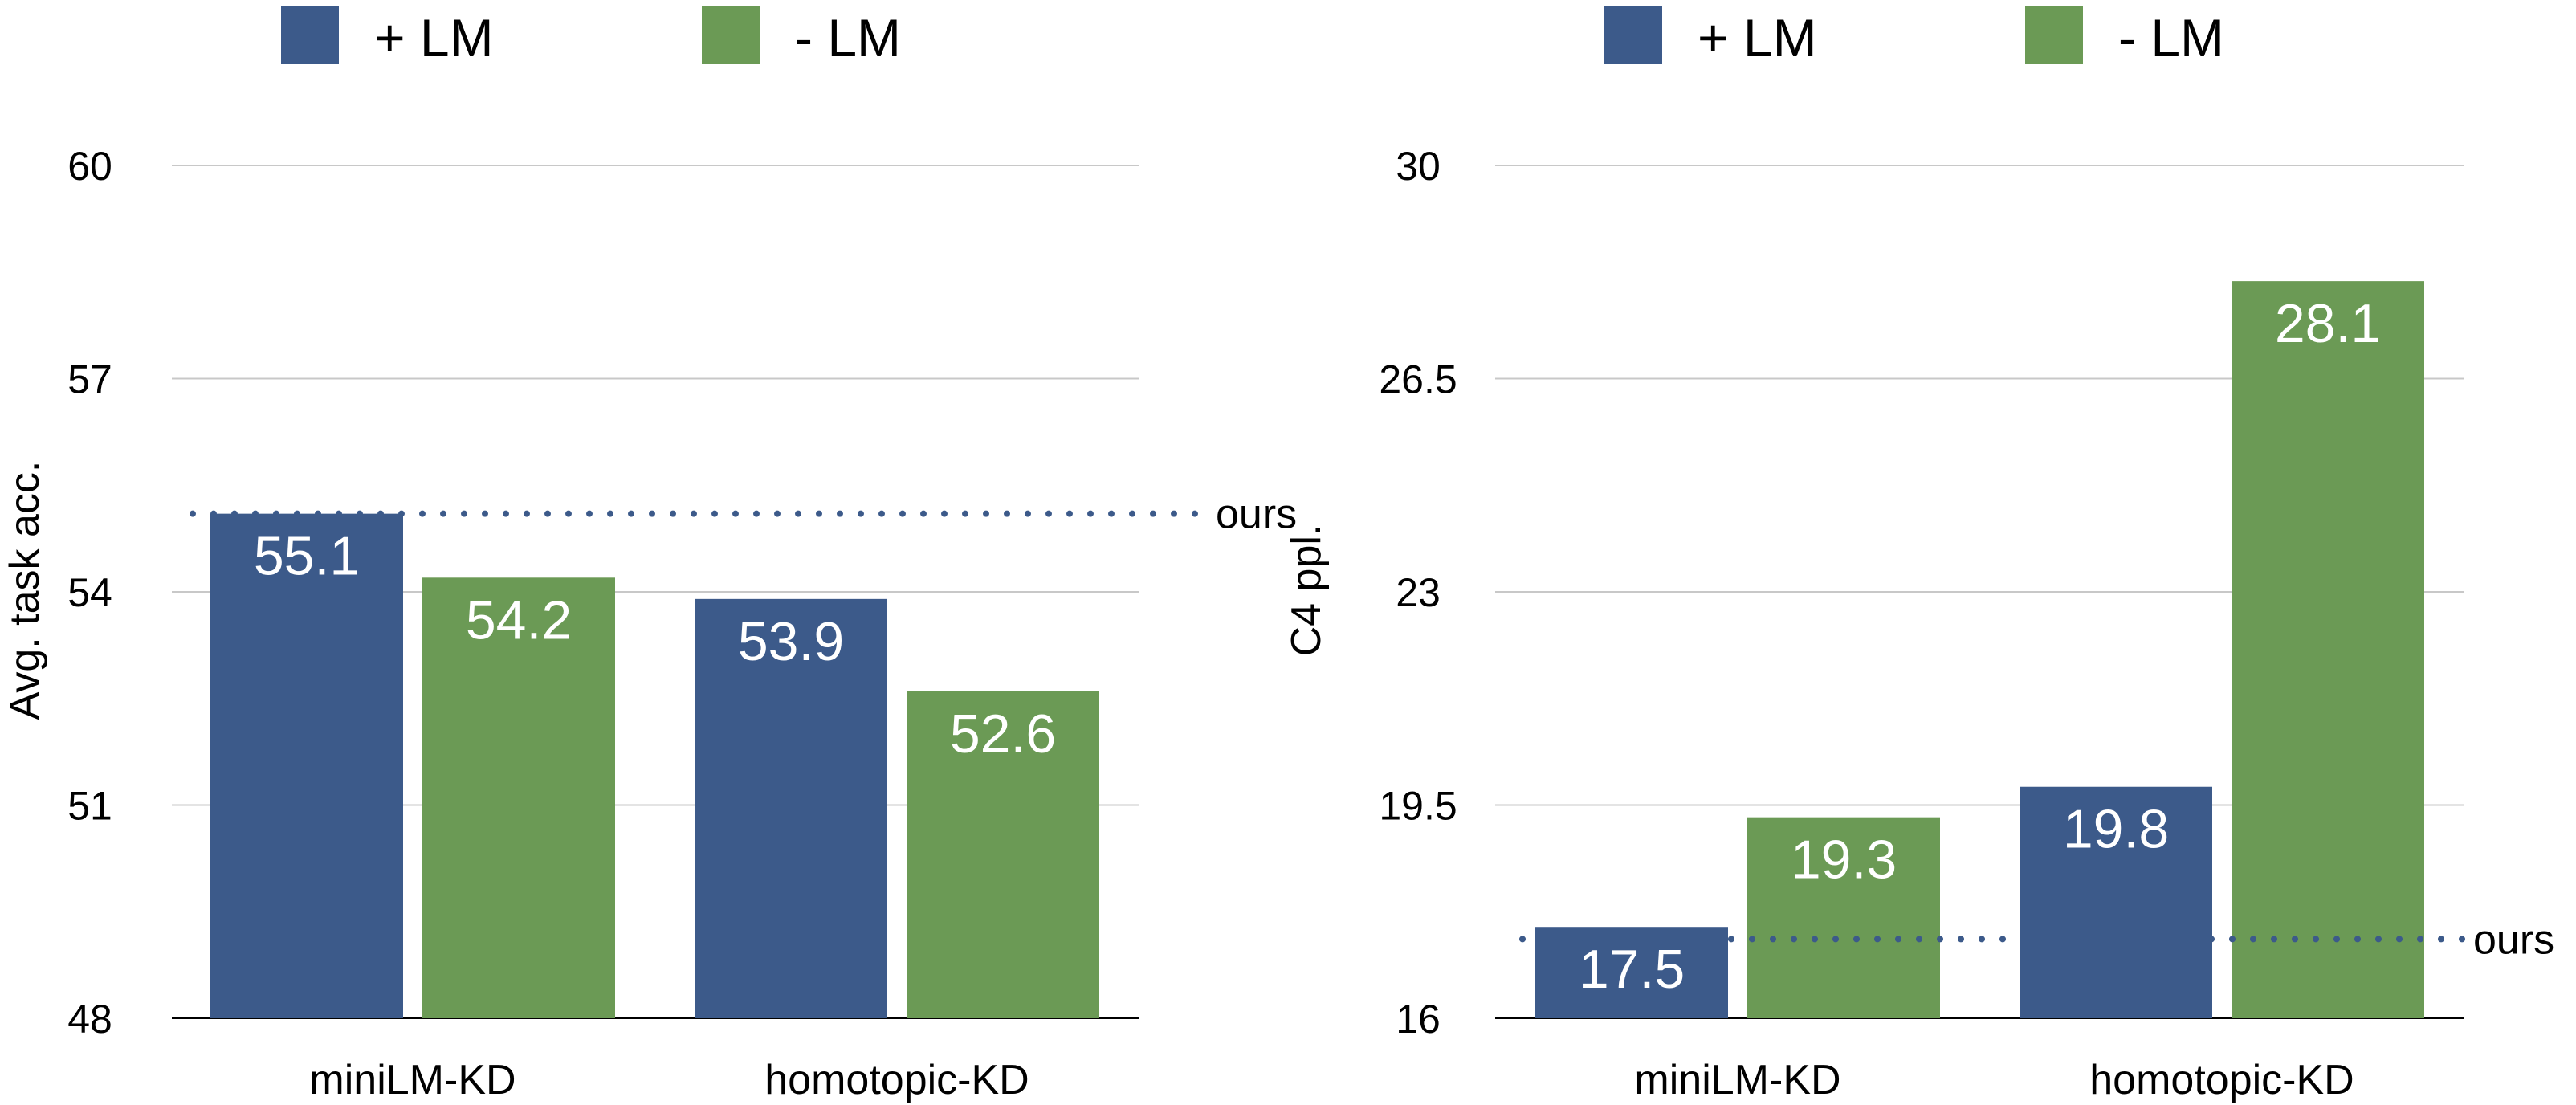 The width and height of the screenshot is (2576, 1105). I want to click on bar-value-label: 19.3, so click(1844, 860).